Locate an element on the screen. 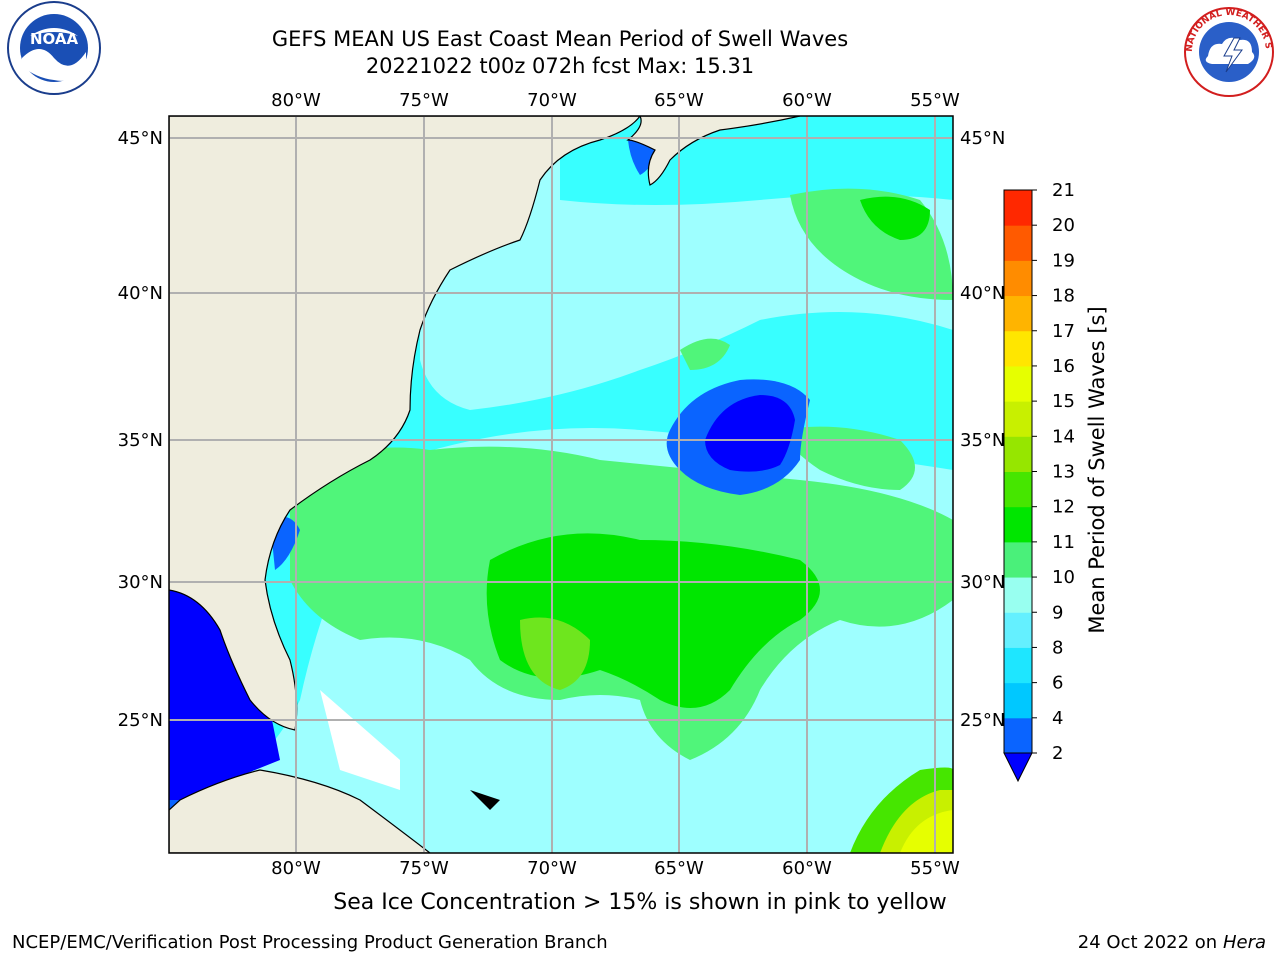 The image size is (1280, 960). footer-date: 24 Oct 2022 on Hera is located at coordinates (1172, 942).